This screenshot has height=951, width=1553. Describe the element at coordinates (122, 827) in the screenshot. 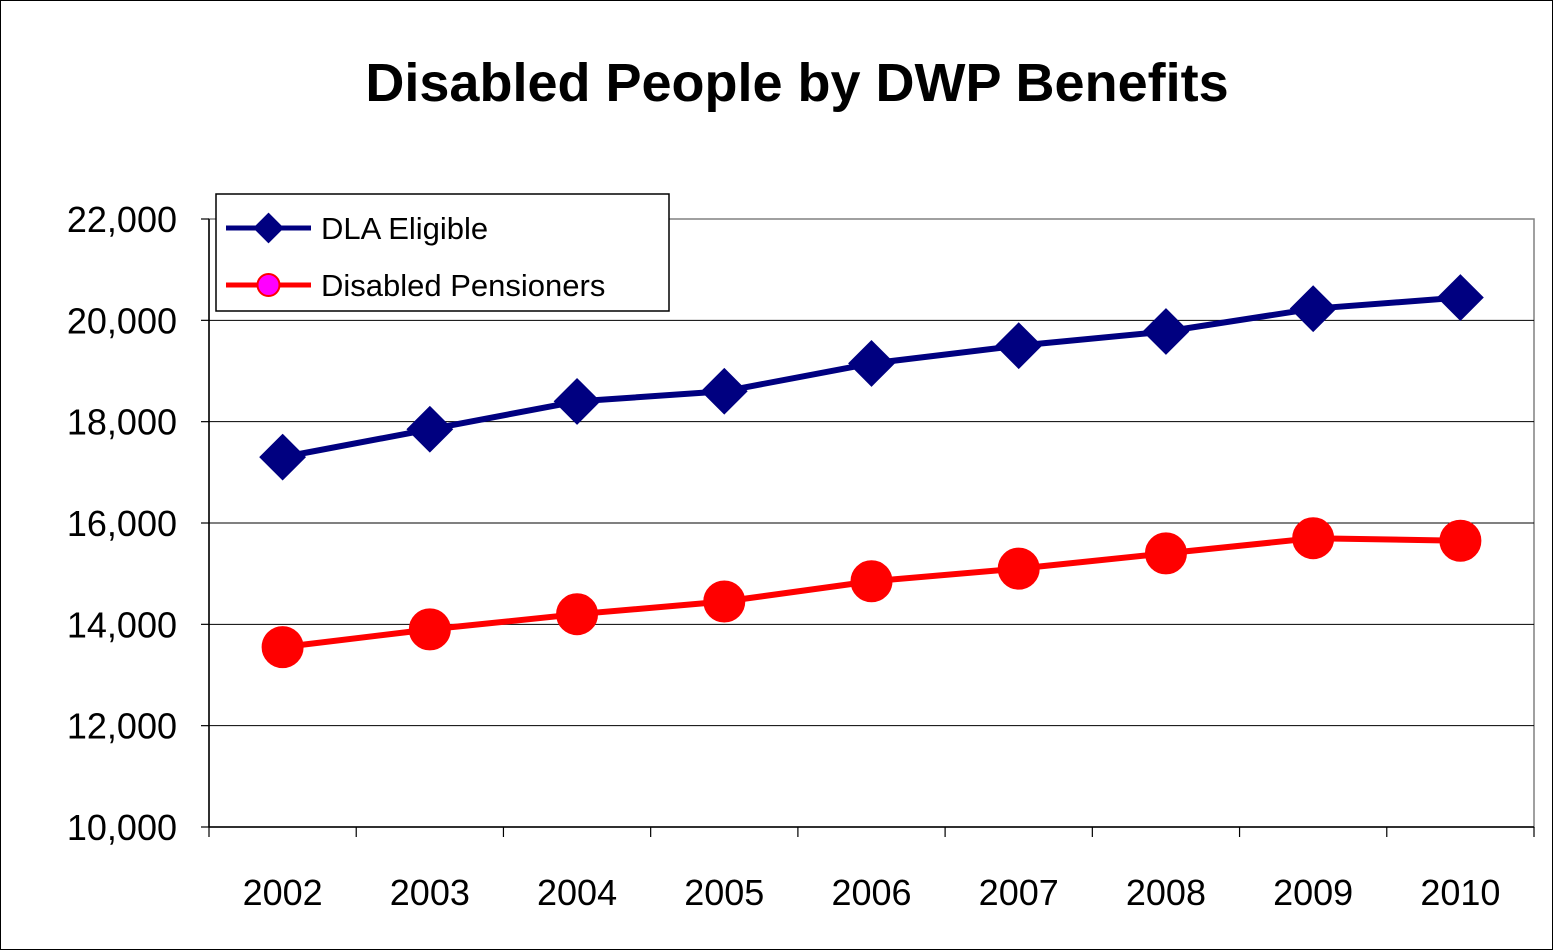

I see `y-tick-label: 10,000` at that location.